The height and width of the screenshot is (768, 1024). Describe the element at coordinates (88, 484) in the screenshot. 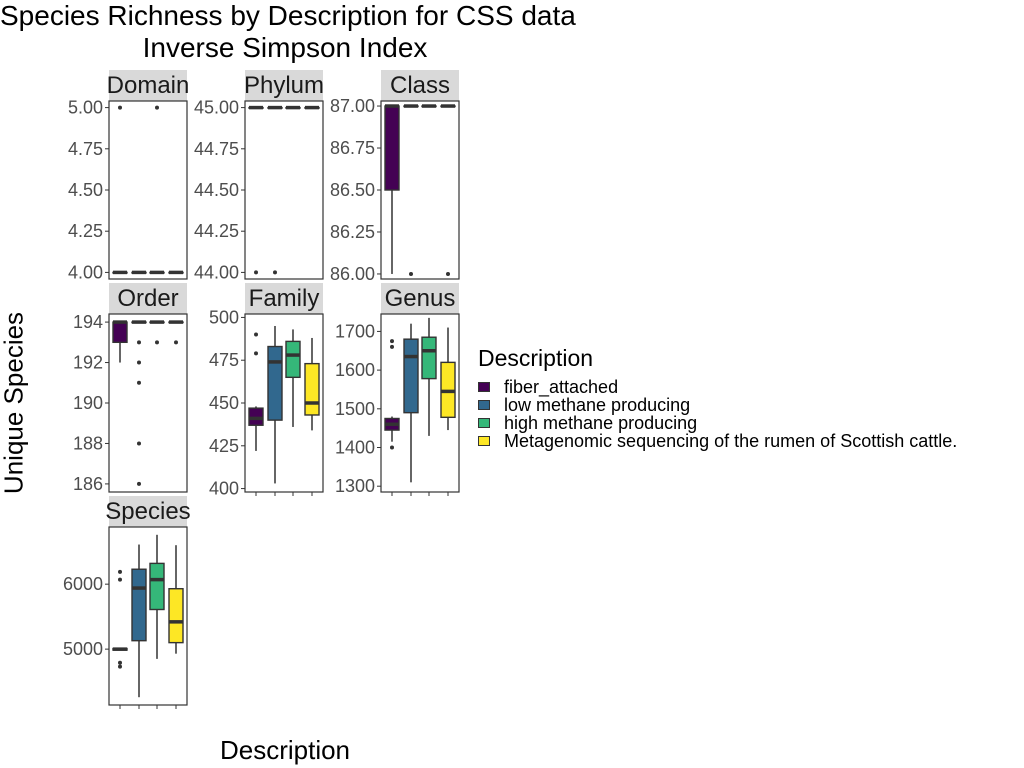

I see `y-tick-label: 186` at that location.